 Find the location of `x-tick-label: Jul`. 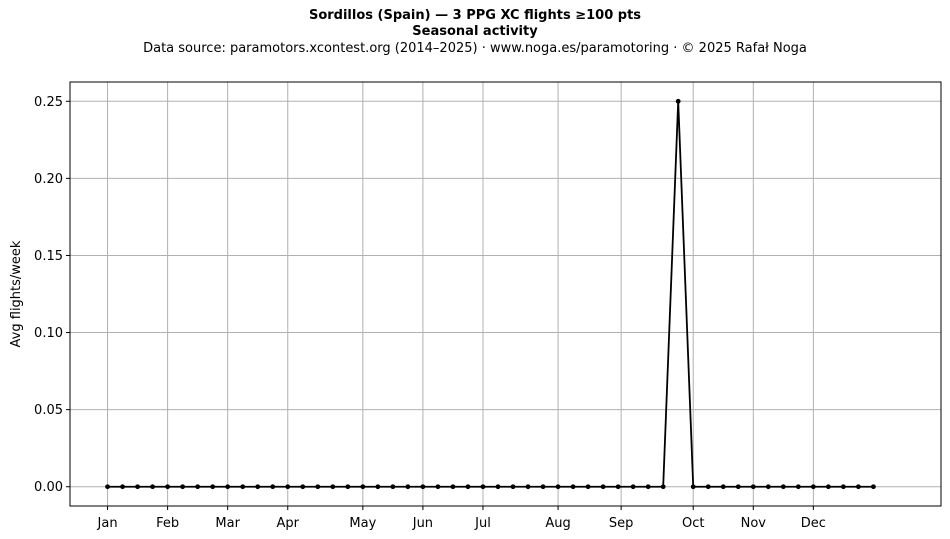

x-tick-label: Jul is located at coordinates (482, 523).